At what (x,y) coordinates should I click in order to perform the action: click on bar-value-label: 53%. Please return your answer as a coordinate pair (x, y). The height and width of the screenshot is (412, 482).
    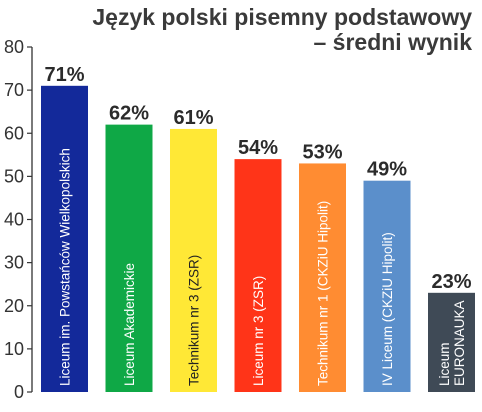
    Looking at the image, I should click on (322, 152).